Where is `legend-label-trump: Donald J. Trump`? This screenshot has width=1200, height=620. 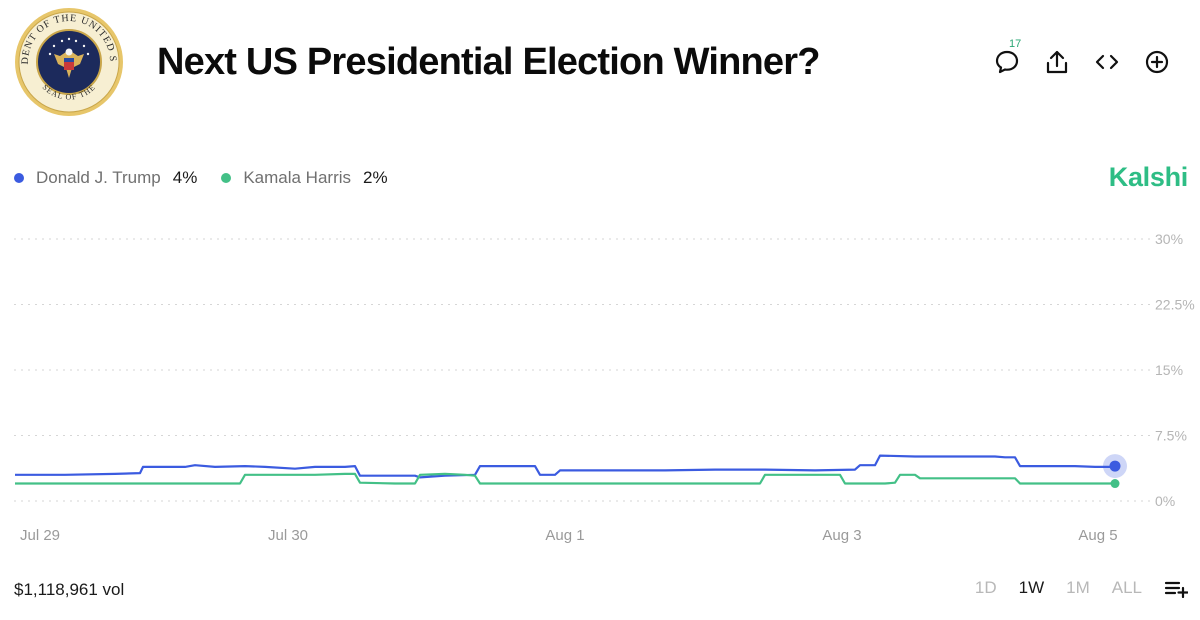 legend-label-trump: Donald J. Trump is located at coordinates (98, 177).